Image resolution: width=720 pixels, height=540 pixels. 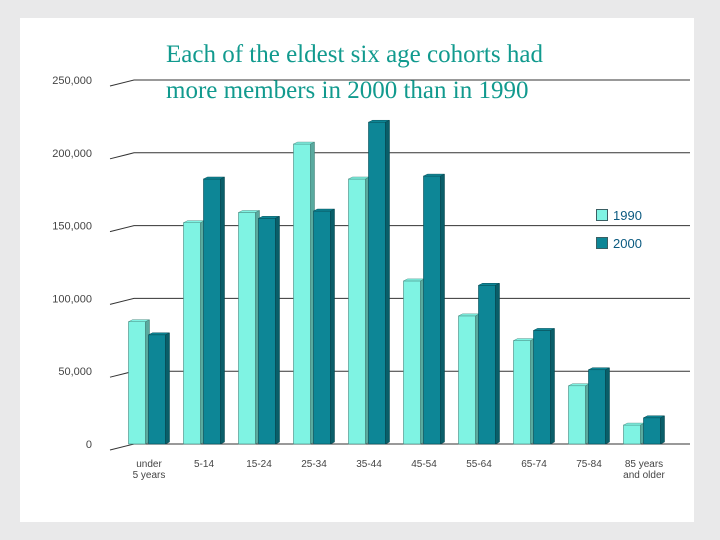 I want to click on legend-label-1990: 1990, so click(x=627, y=215).